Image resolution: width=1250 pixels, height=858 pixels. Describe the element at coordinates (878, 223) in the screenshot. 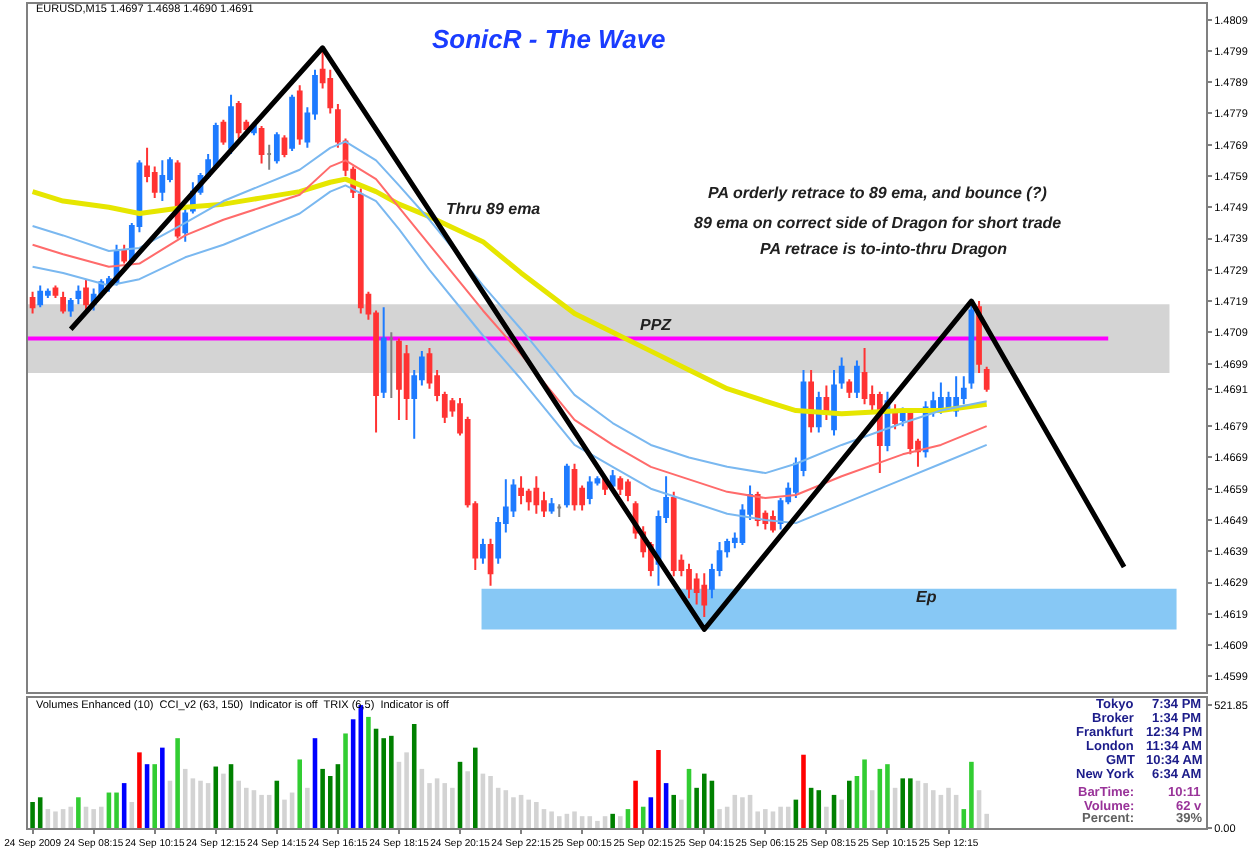

I see `annotation: 89 ema on correct side of Dragon for short trade` at that location.